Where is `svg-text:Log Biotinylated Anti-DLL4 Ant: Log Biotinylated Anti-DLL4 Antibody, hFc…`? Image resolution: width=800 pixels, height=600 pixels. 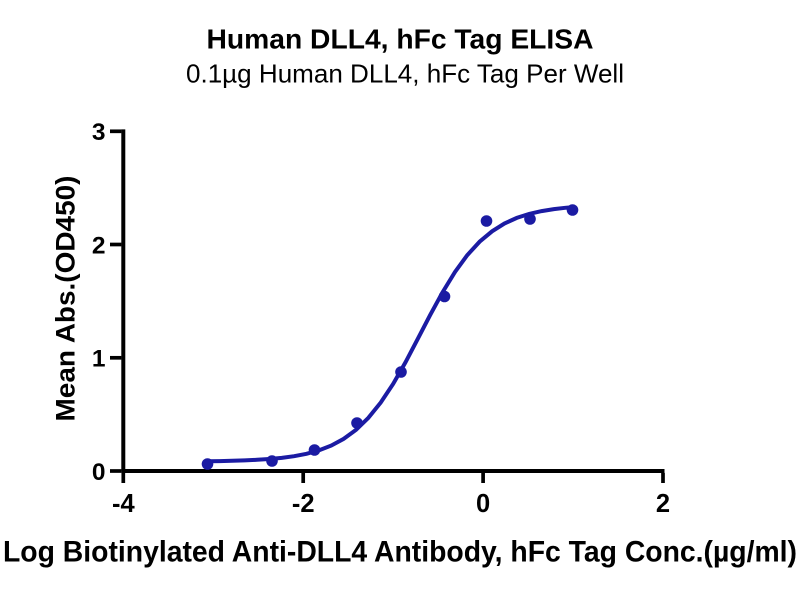 svg-text:Log Biotinylated Anti-DLL4 Ant: Log Biotinylated Anti-DLL4 Antibody, hFc… is located at coordinates (400, 552).